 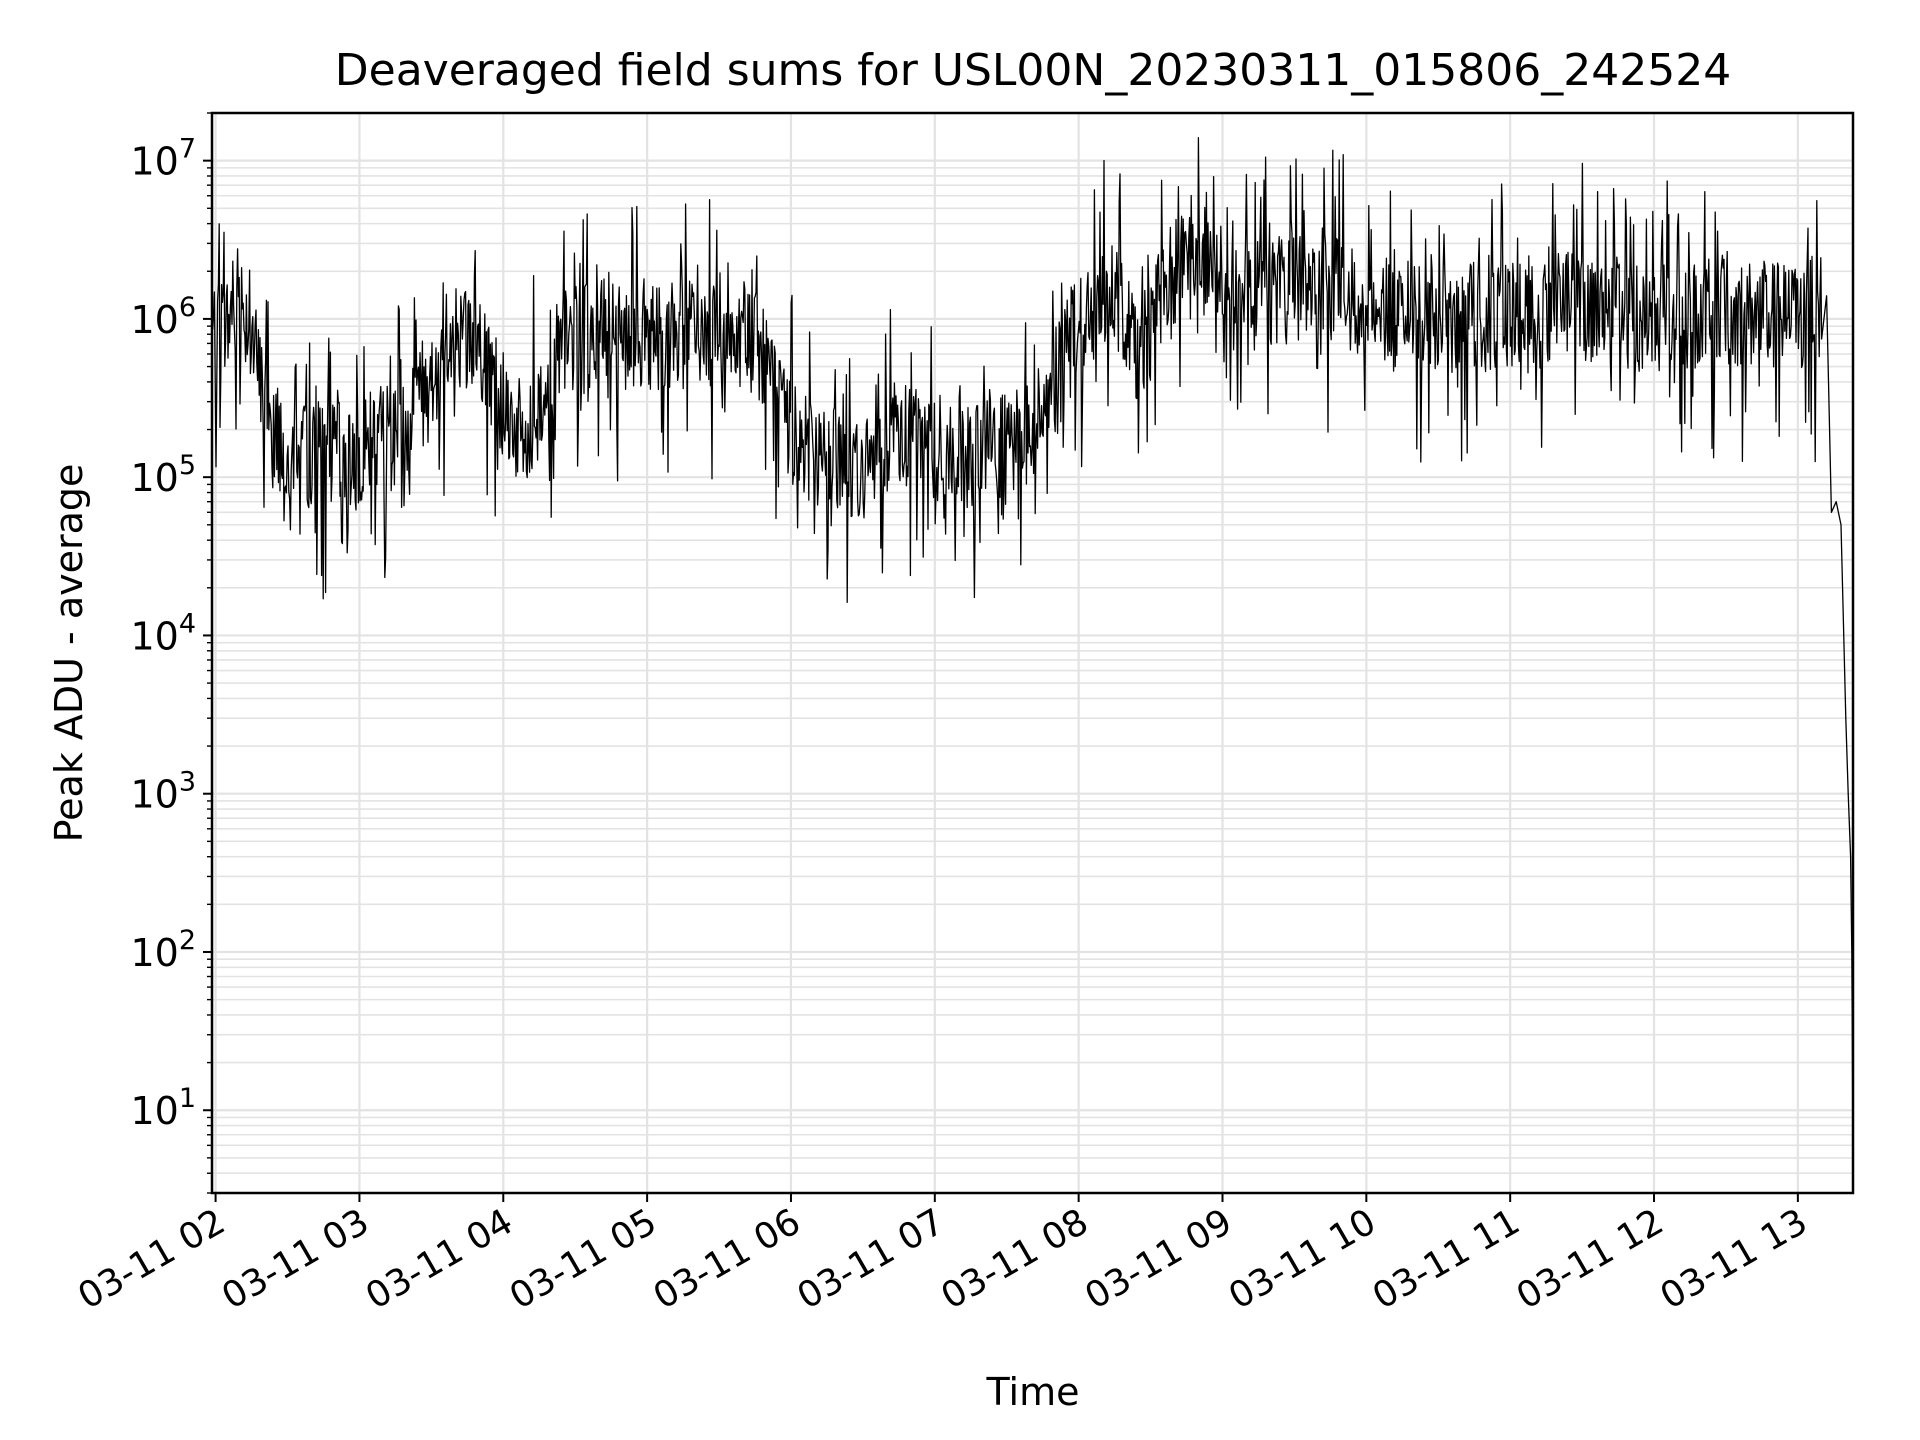 I want to click on x-tick-label: 03-11 02, so click(x=151, y=1259).